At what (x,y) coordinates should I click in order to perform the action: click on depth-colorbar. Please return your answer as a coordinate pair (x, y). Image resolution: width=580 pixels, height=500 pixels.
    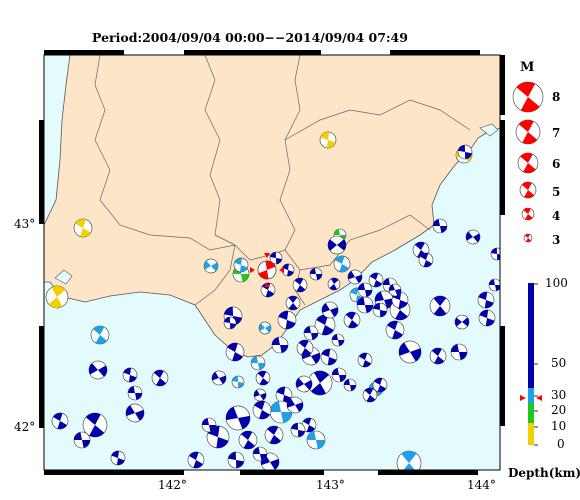
    Looking at the image, I should click on (531, 364).